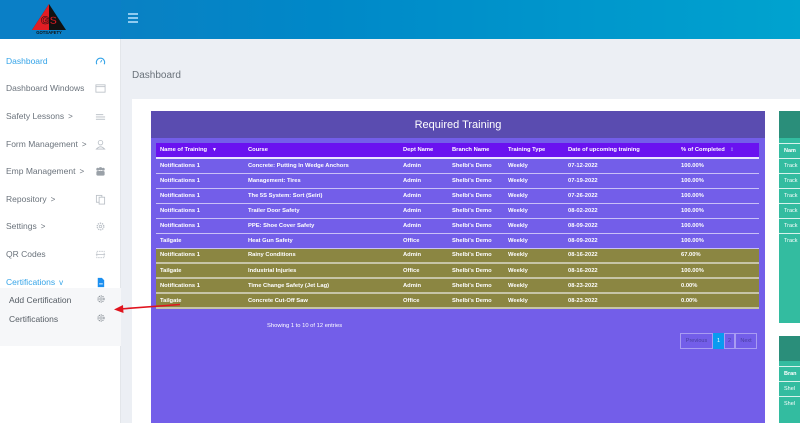  I want to click on window-icon, so click(100, 88).